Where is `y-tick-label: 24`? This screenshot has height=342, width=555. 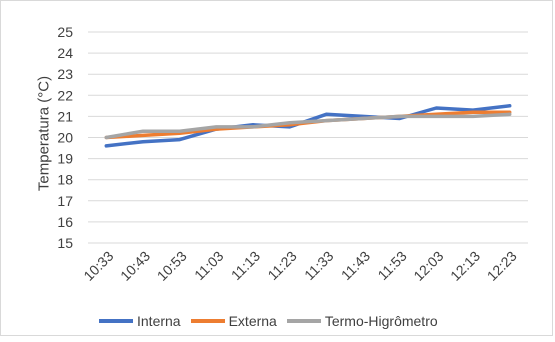
y-tick-label: 24 is located at coordinates (65, 53).